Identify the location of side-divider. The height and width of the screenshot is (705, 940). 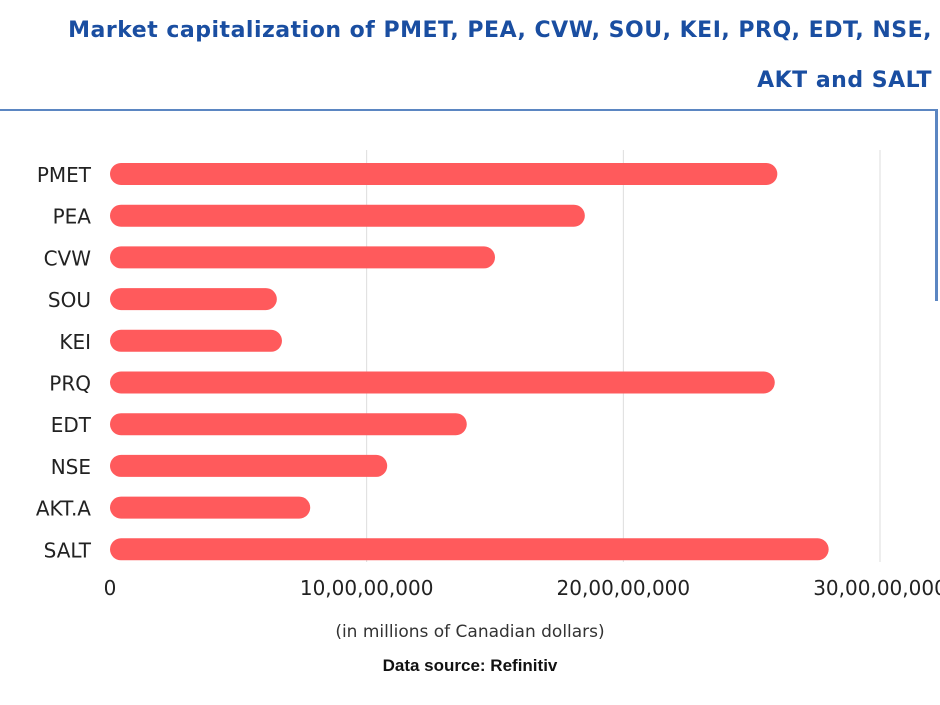
(936, 205).